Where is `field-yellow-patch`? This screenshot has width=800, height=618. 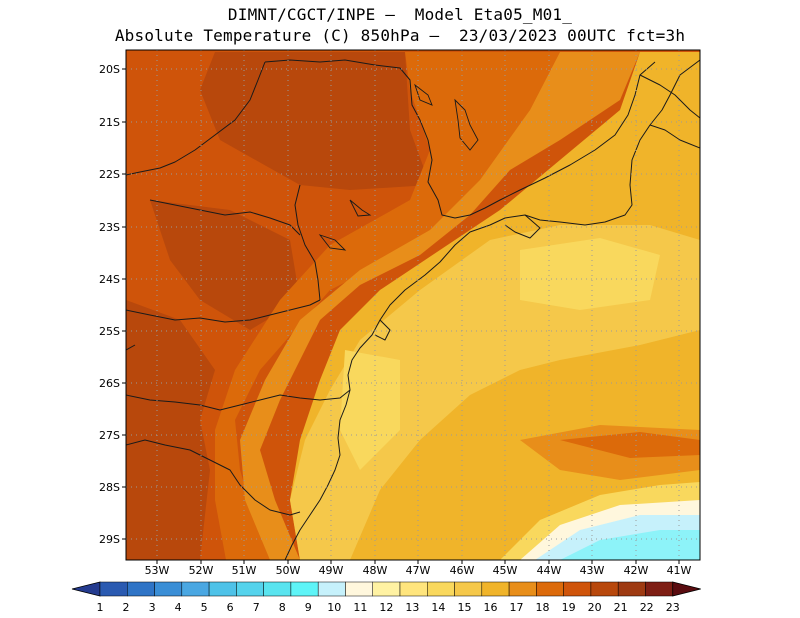 field-yellow-patch is located at coordinates (590, 274).